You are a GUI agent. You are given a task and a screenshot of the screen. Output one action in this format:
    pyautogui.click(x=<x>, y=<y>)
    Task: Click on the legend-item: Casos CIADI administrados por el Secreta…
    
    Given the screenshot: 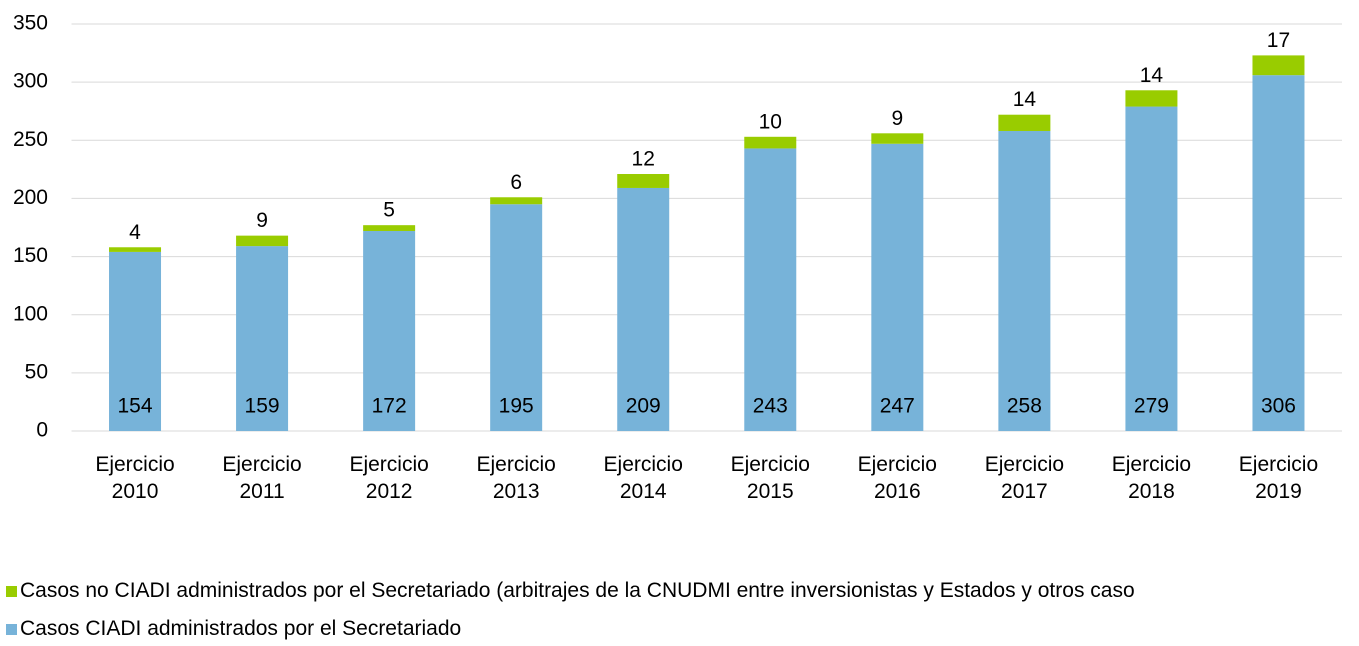 What is the action you would take?
    pyautogui.click(x=233, y=629)
    